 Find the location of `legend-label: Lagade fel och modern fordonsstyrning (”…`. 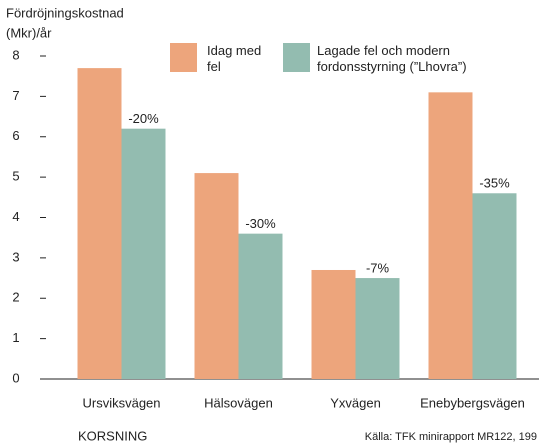

legend-label: Lagade fel och modern fordonsstyrning (”… is located at coordinates (392, 58).